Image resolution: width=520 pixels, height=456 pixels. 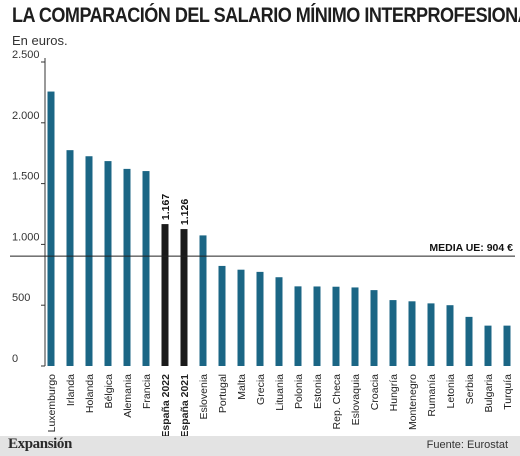 I want to click on category-label: Eslovenia, so click(x=204, y=397).